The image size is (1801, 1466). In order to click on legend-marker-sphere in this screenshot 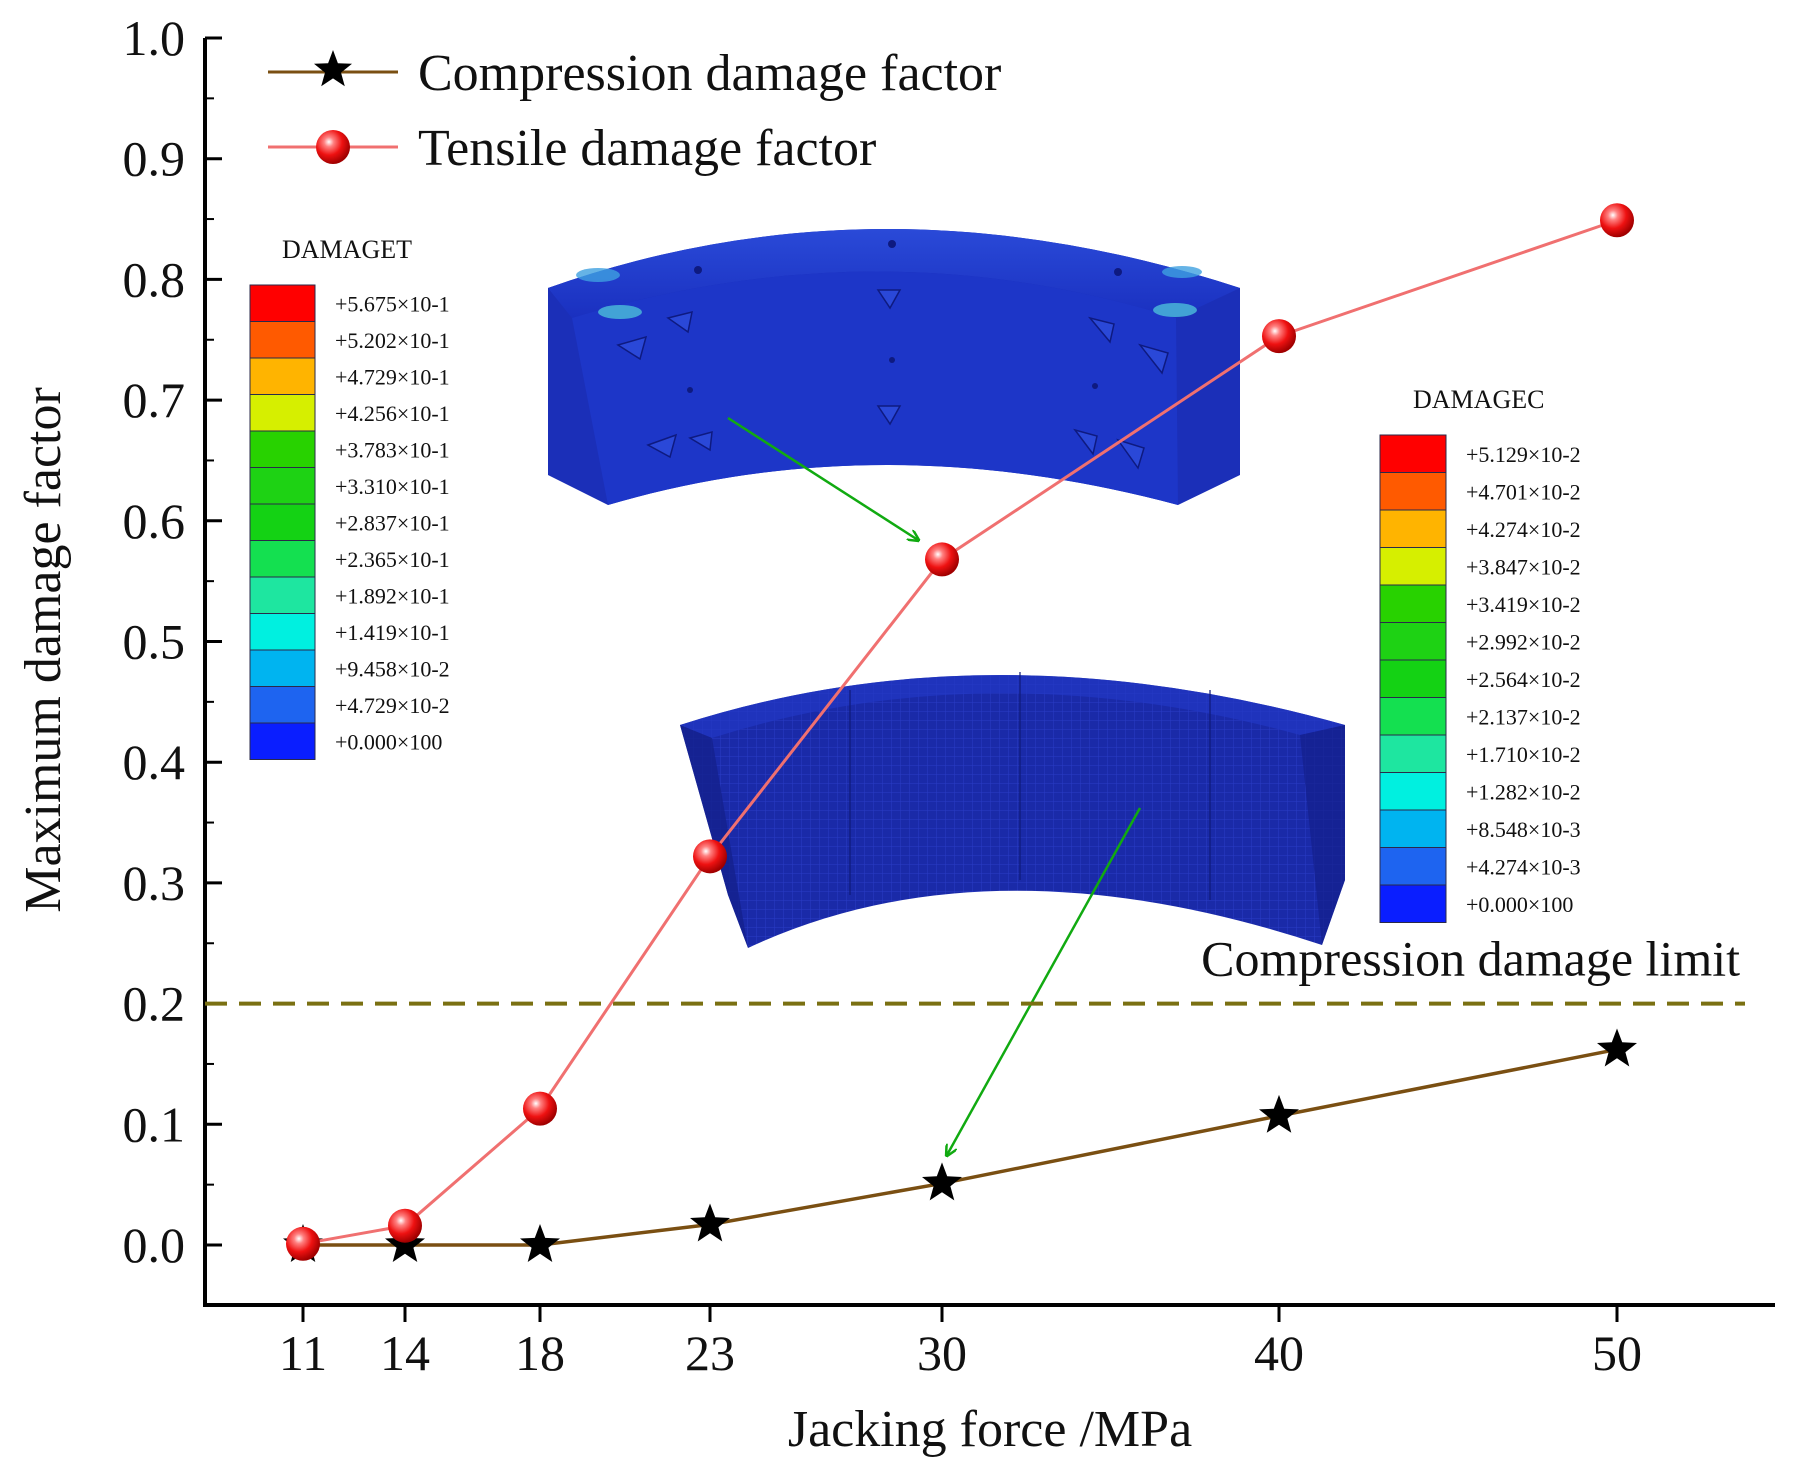, I will do `click(333, 147)`.